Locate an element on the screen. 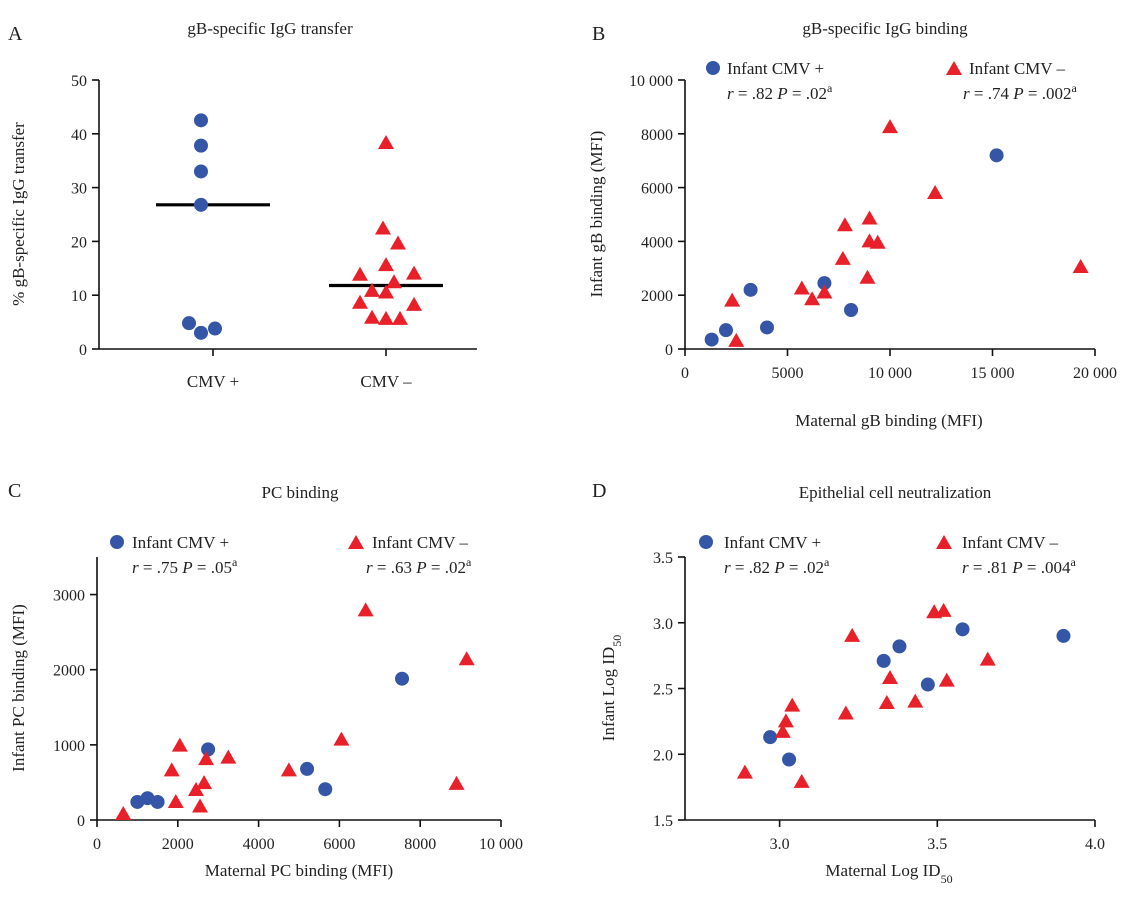 This screenshot has height=897, width=1122. panel-d-x-axis-label: Maternal Log ID50 is located at coordinates (888, 873).